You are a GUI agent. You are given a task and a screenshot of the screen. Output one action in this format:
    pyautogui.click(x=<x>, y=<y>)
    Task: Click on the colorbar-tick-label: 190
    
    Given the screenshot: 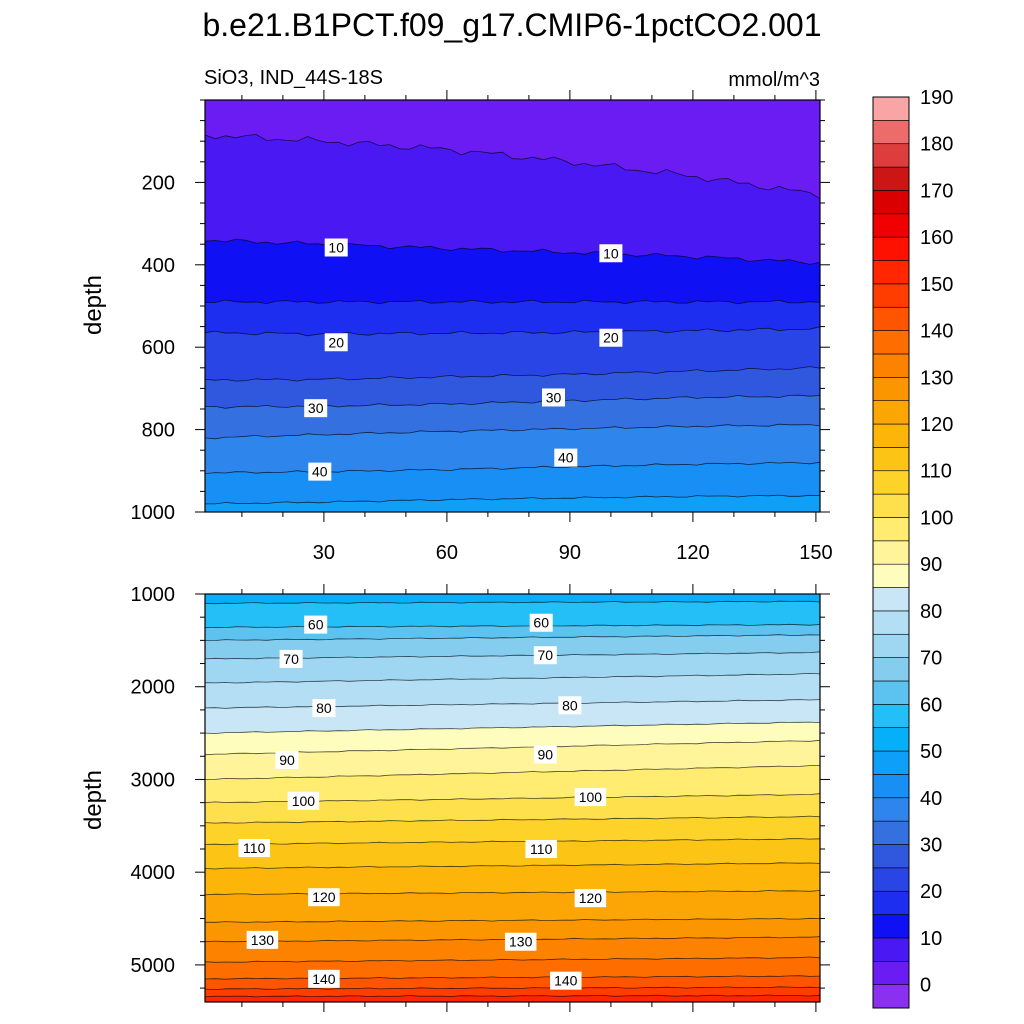 What is the action you would take?
    pyautogui.click(x=936, y=98)
    